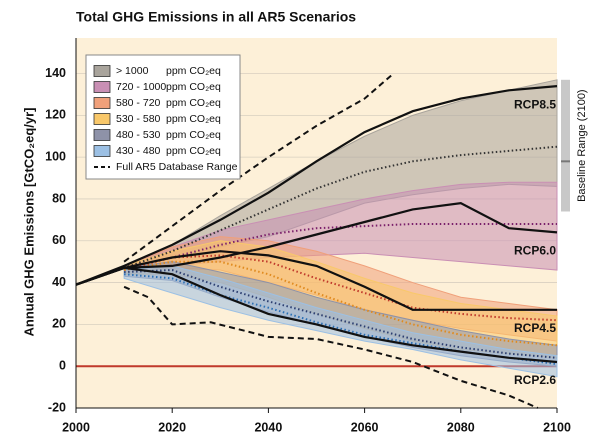 The image size is (604, 448). Describe the element at coordinates (55, 73) in the screenshot. I see `y-tick-label: 140` at that location.